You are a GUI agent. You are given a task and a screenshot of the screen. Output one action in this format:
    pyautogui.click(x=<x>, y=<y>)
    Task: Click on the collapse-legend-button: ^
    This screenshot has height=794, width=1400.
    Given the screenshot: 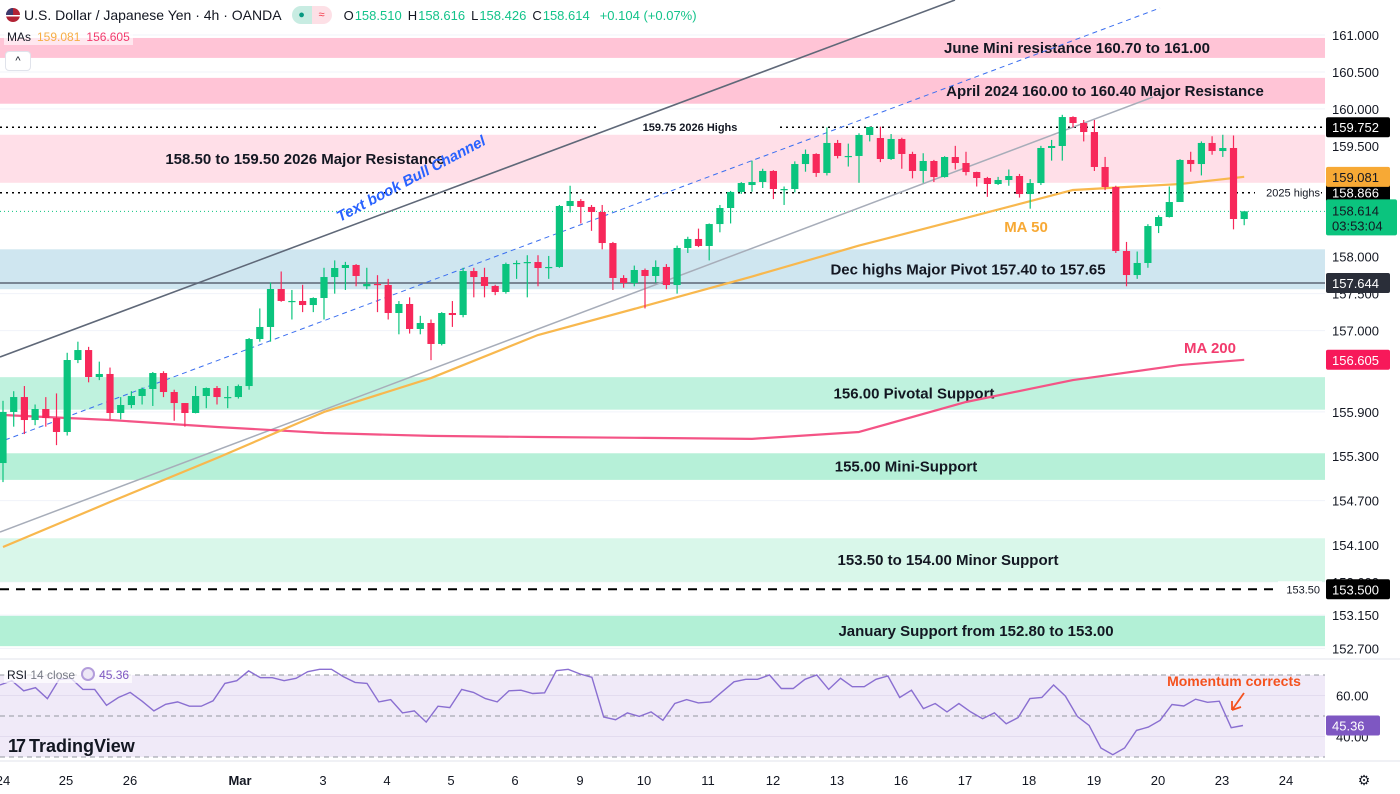 What is the action you would take?
    pyautogui.click(x=18, y=61)
    